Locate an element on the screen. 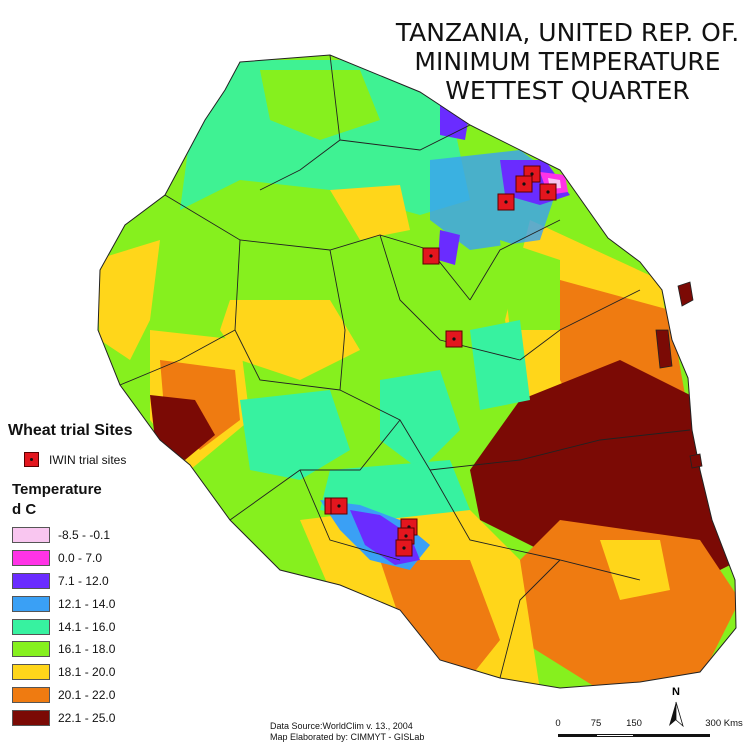 This screenshot has height=750, width=750. temperature-class-label: 12.1 - 14.0 is located at coordinates (87, 603).